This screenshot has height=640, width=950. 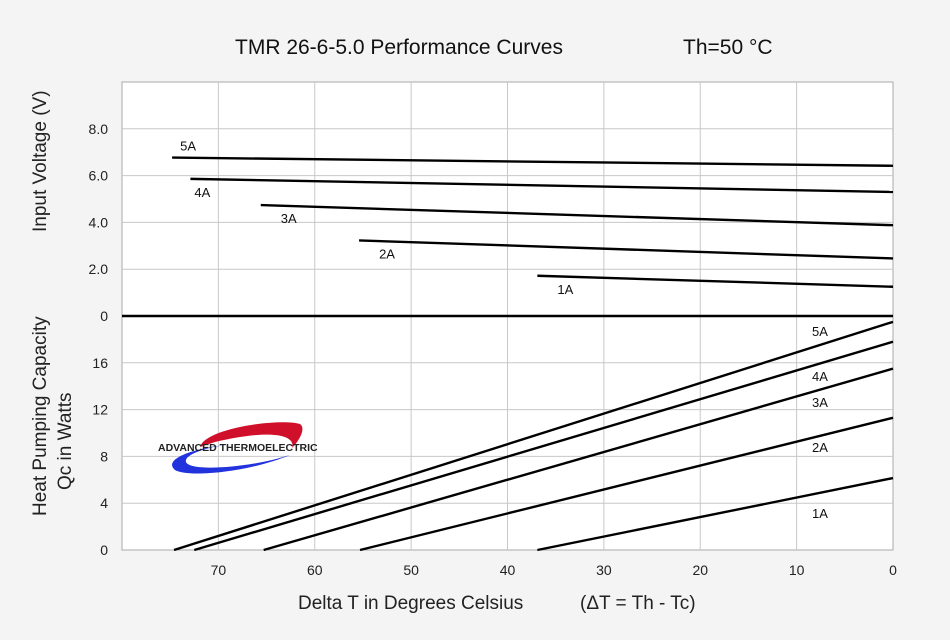 What do you see at coordinates (820, 513) in the screenshot?
I see `series-label-heat: 1A` at bounding box center [820, 513].